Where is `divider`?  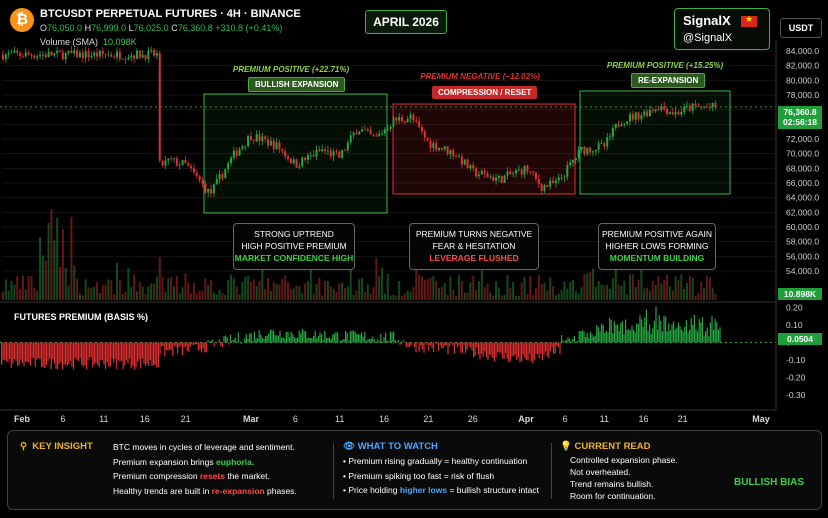
divider is located at coordinates (333, 471).